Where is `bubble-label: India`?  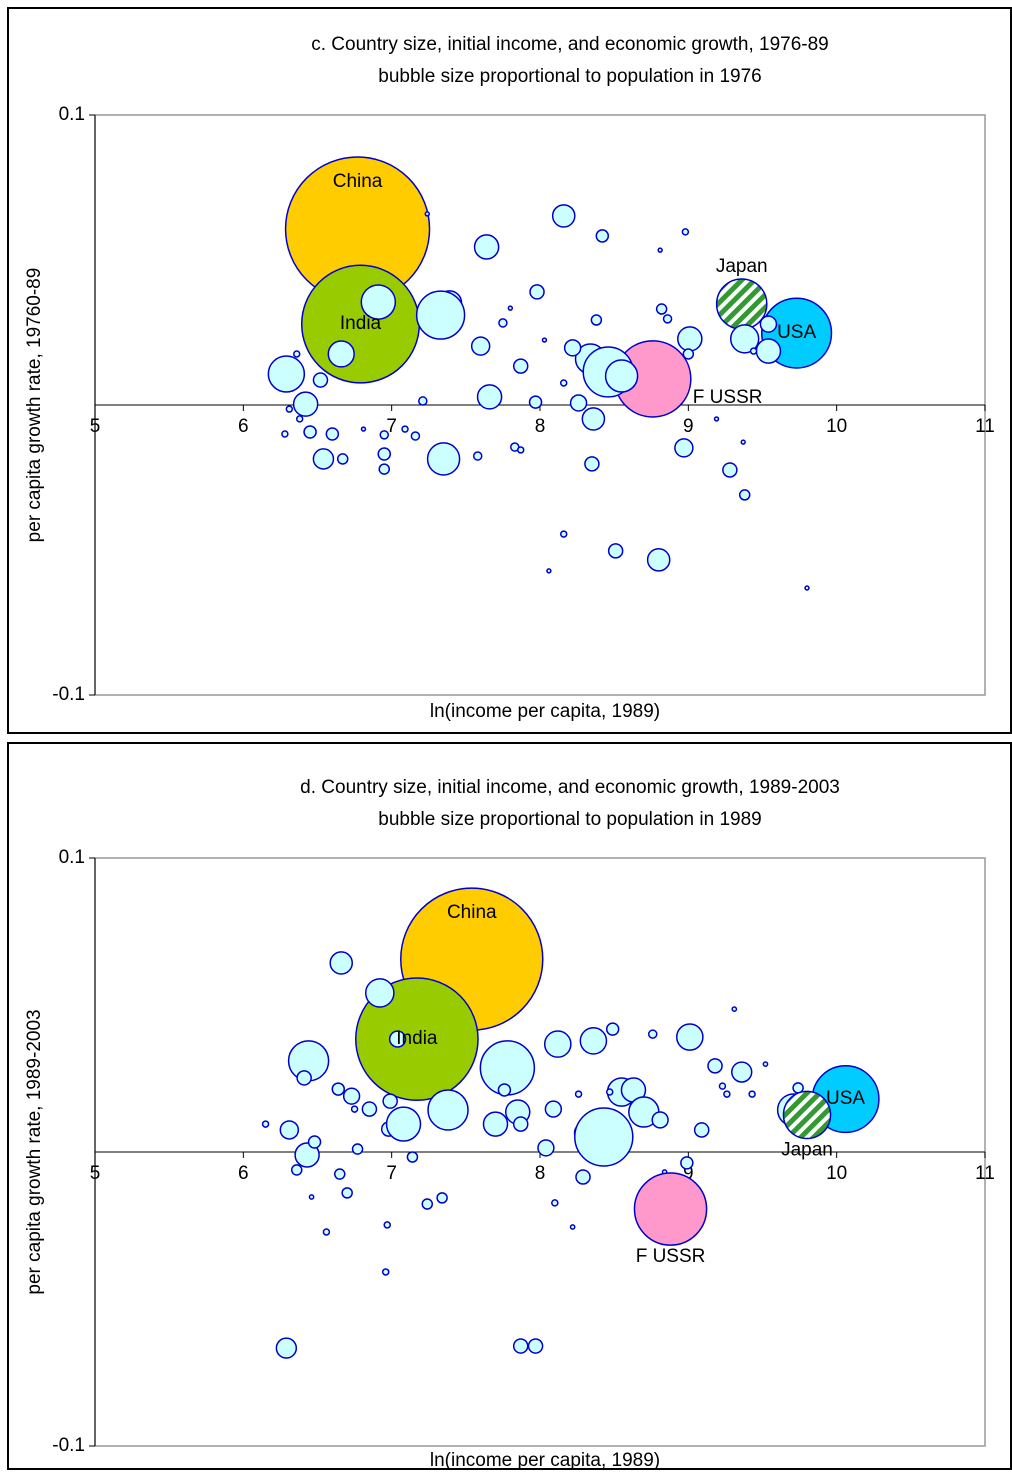
bubble-label: India is located at coordinates (361, 323).